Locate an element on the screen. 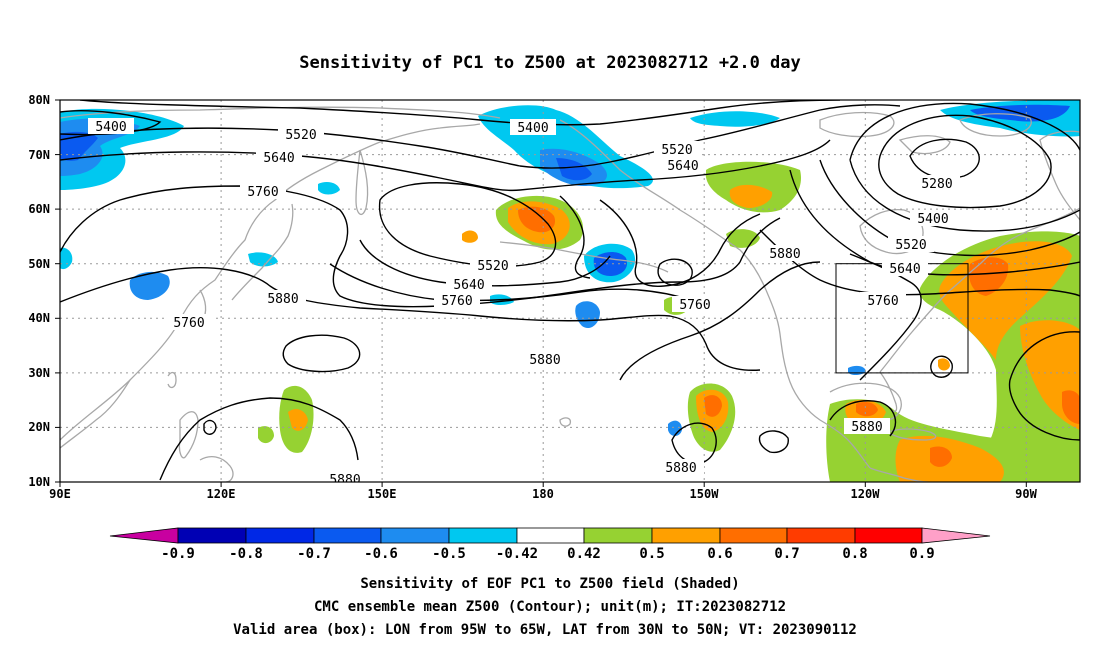 This screenshot has height=654, width=1100. contour-5640-low is located at coordinates (949, 208).